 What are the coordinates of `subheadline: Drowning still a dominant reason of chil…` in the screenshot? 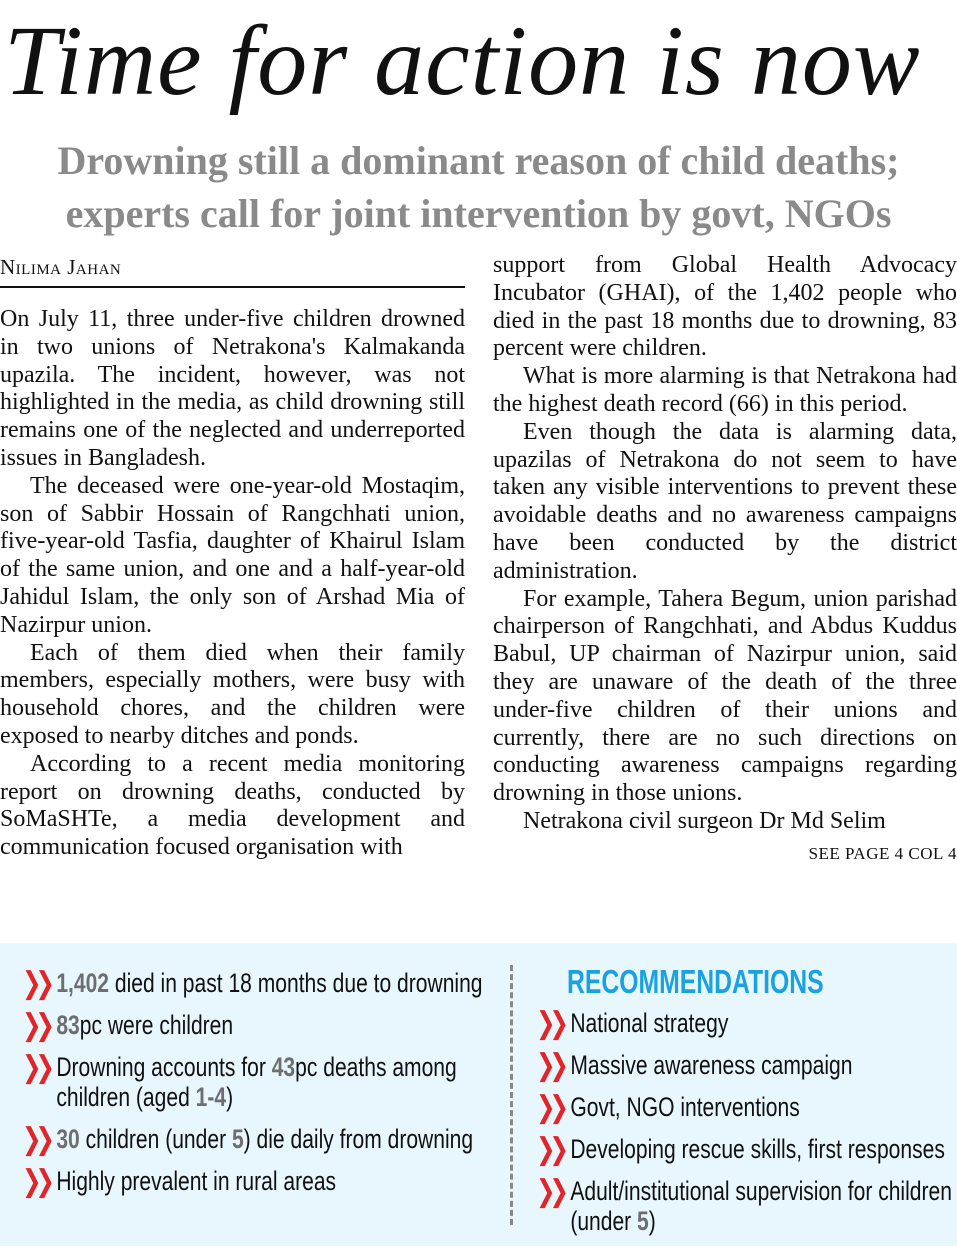 It's located at (478, 187).